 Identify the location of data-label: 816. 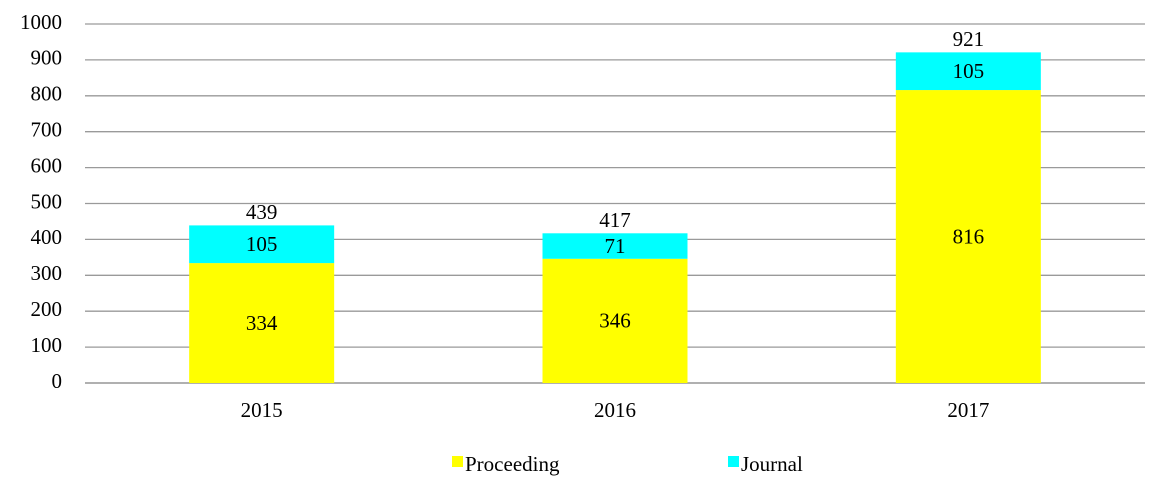
(969, 236).